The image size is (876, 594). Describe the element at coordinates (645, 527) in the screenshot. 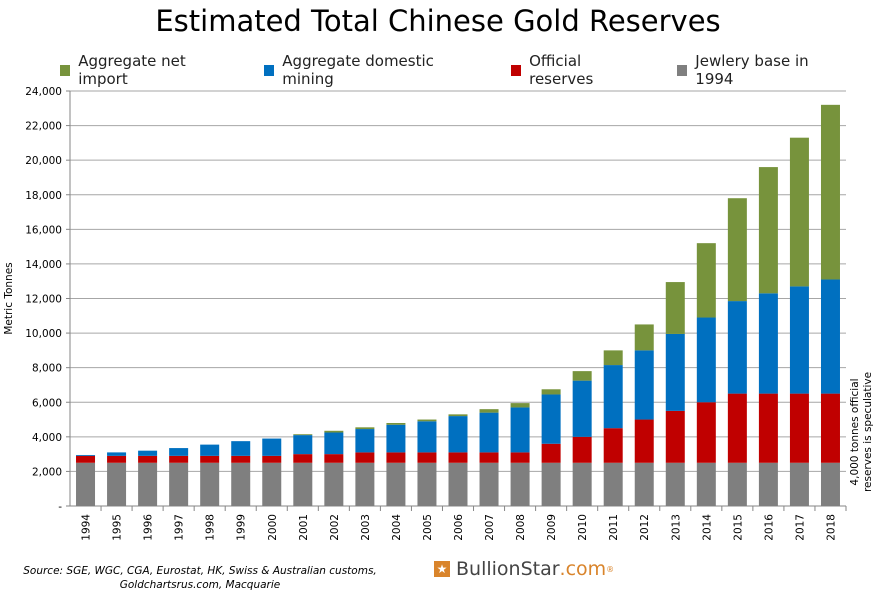

I see `x-tick-label: 2012` at that location.